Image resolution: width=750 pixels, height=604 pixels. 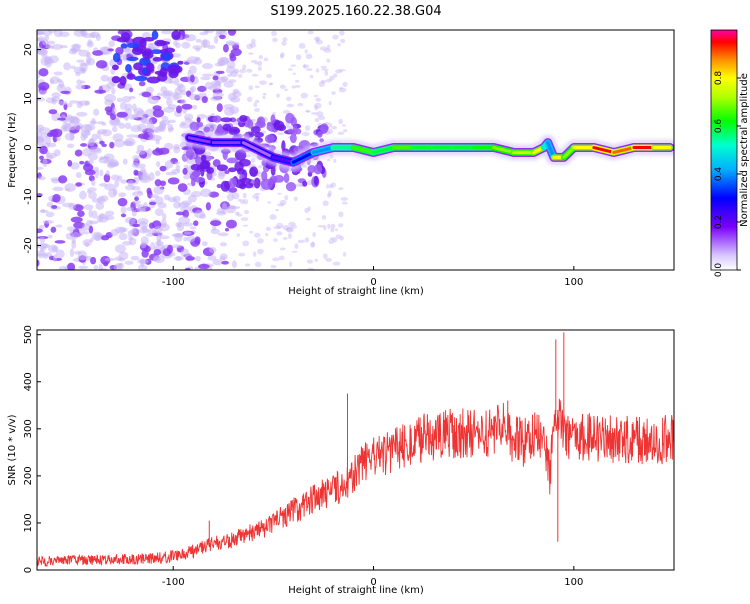 What do you see at coordinates (28, 475) in the screenshot?
I see `snr-ytick-label: 200` at bounding box center [28, 475].